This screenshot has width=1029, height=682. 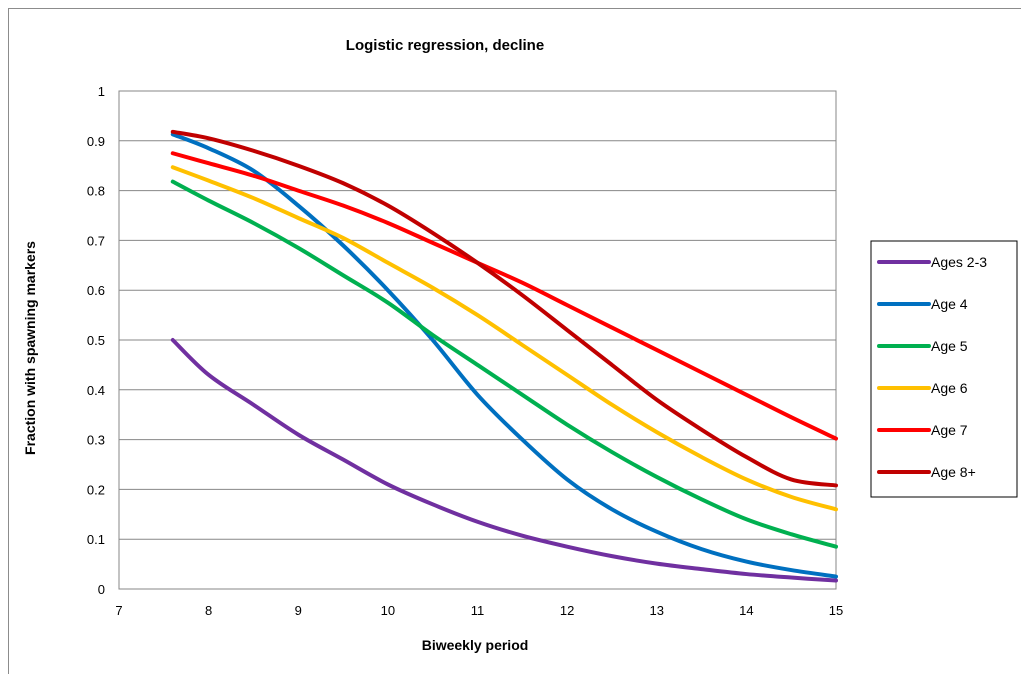 What do you see at coordinates (96, 390) in the screenshot?
I see `y-tick-label: 0.4` at bounding box center [96, 390].